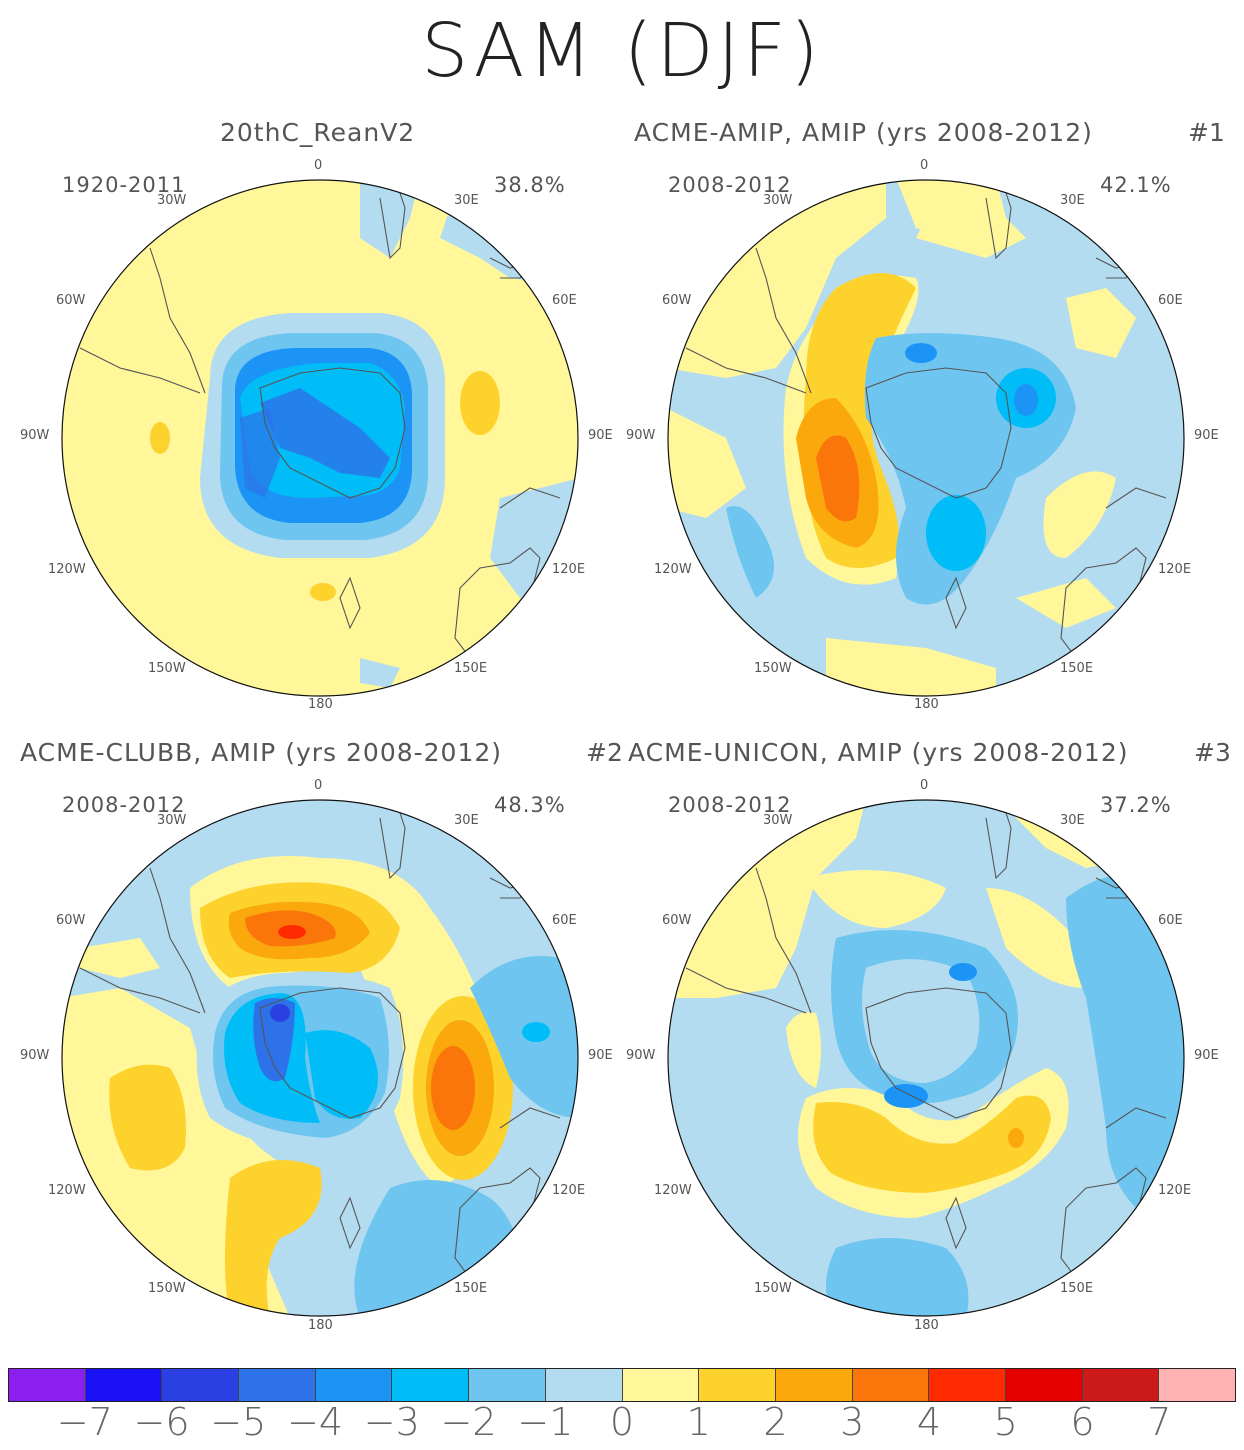  What do you see at coordinates (261, 752) in the screenshot?
I see `panel-3-title: ACME-CLUBB, AMIP (yrs 2008-2012)` at bounding box center [261, 752].